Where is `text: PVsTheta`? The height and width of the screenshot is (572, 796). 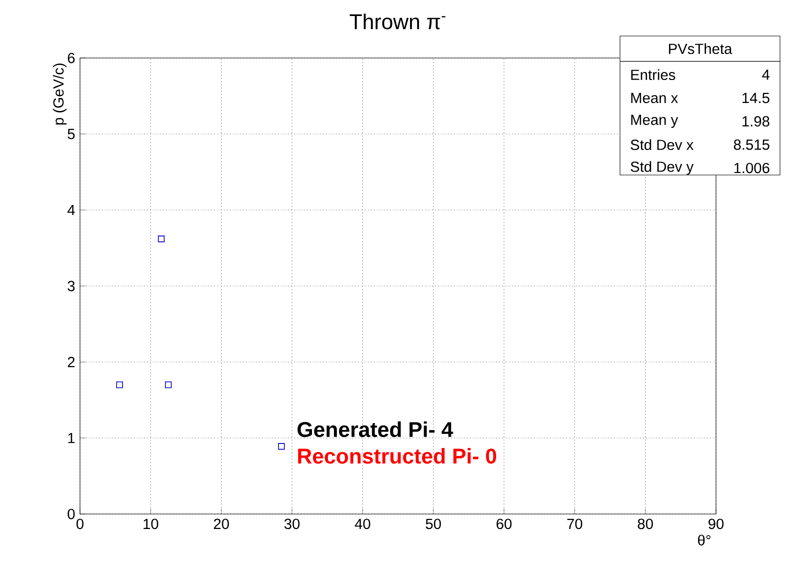 text: PVsTheta is located at coordinates (700, 48).